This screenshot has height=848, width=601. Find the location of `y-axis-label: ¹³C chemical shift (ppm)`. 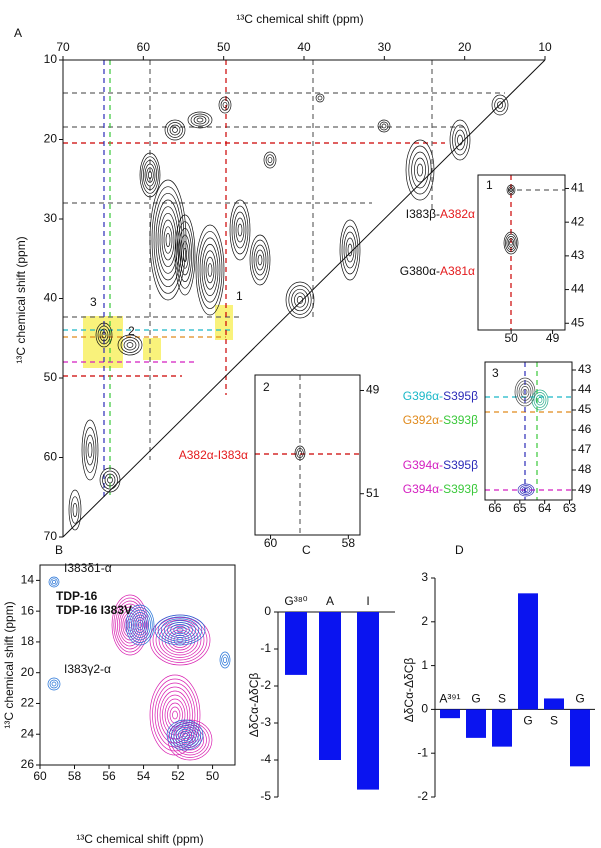

y-axis-label: ¹³C chemical shift (ppm) is located at coordinates (21, 299).